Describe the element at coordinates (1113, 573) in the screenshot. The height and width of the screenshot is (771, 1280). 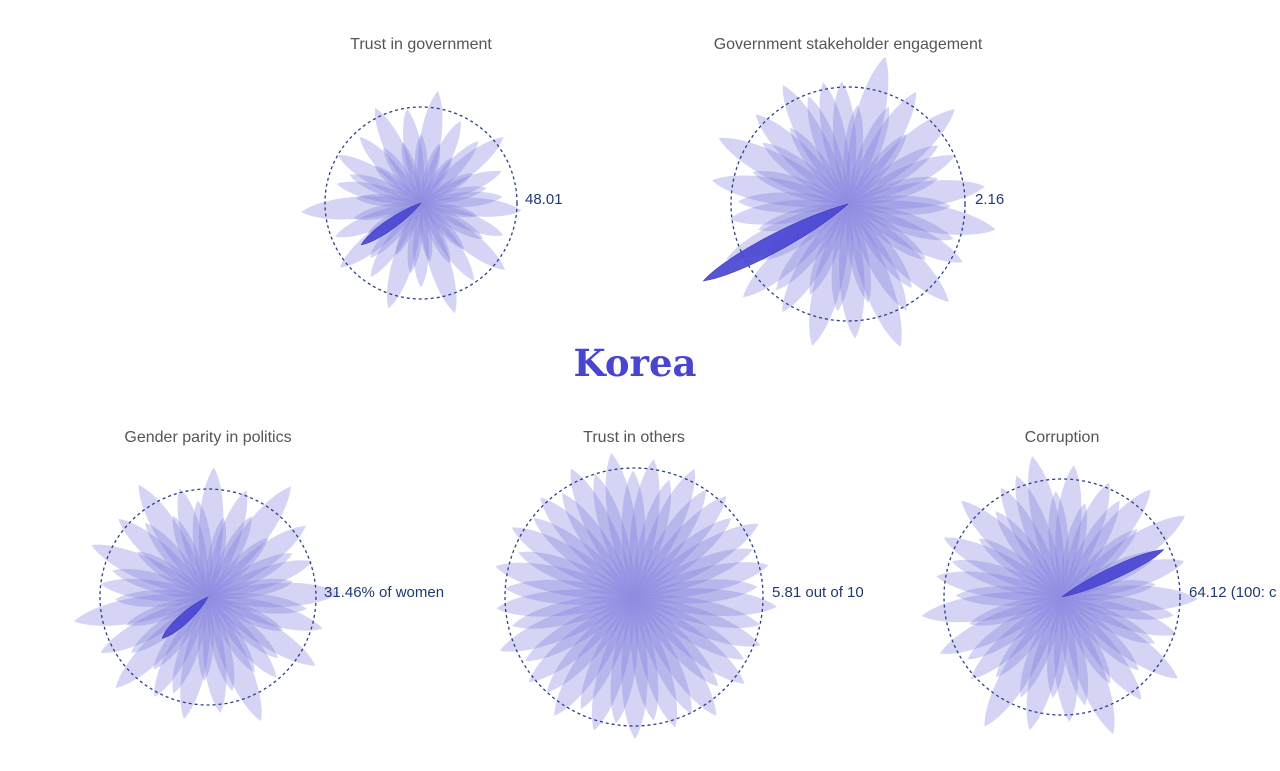
I see `highlight-petal` at that location.